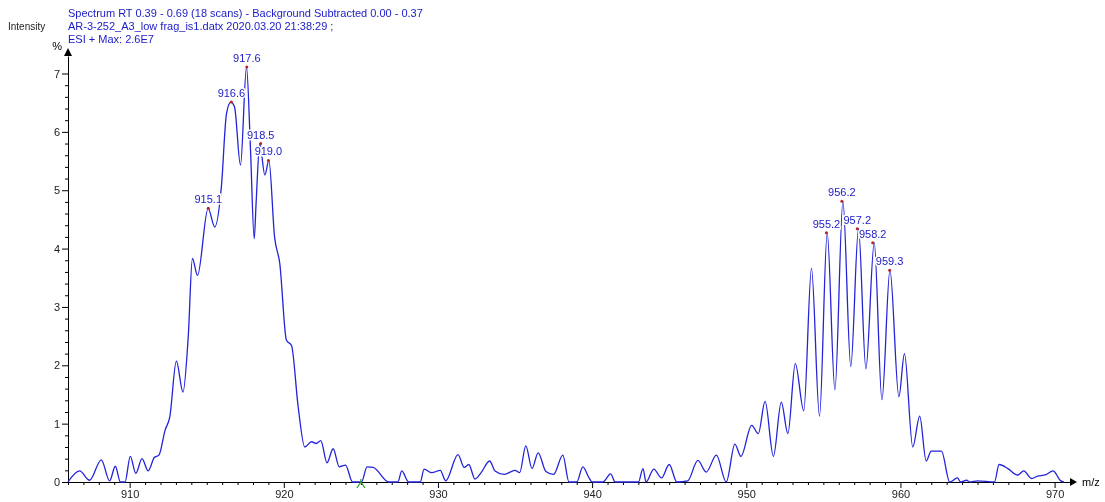 The image size is (1105, 502). I want to click on x-tick-label: 920, so click(284, 493).